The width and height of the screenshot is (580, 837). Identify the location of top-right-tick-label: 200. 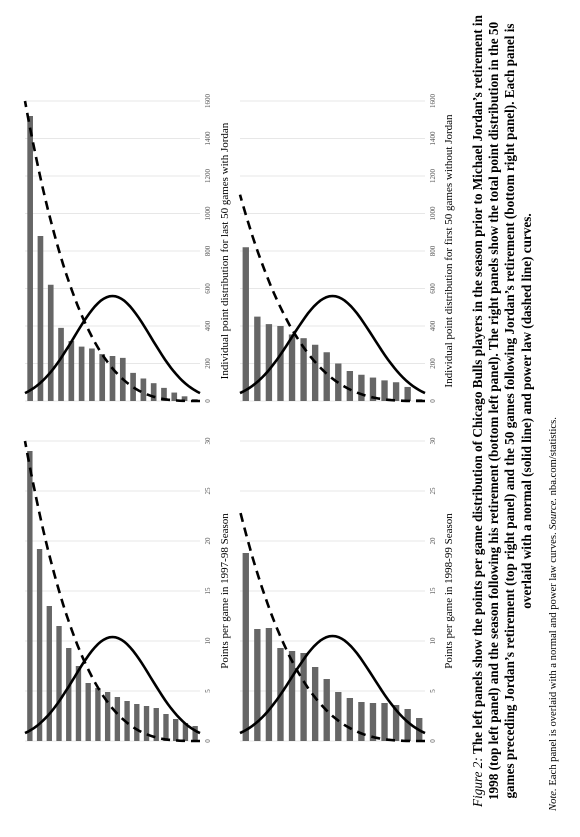
(208, 363).